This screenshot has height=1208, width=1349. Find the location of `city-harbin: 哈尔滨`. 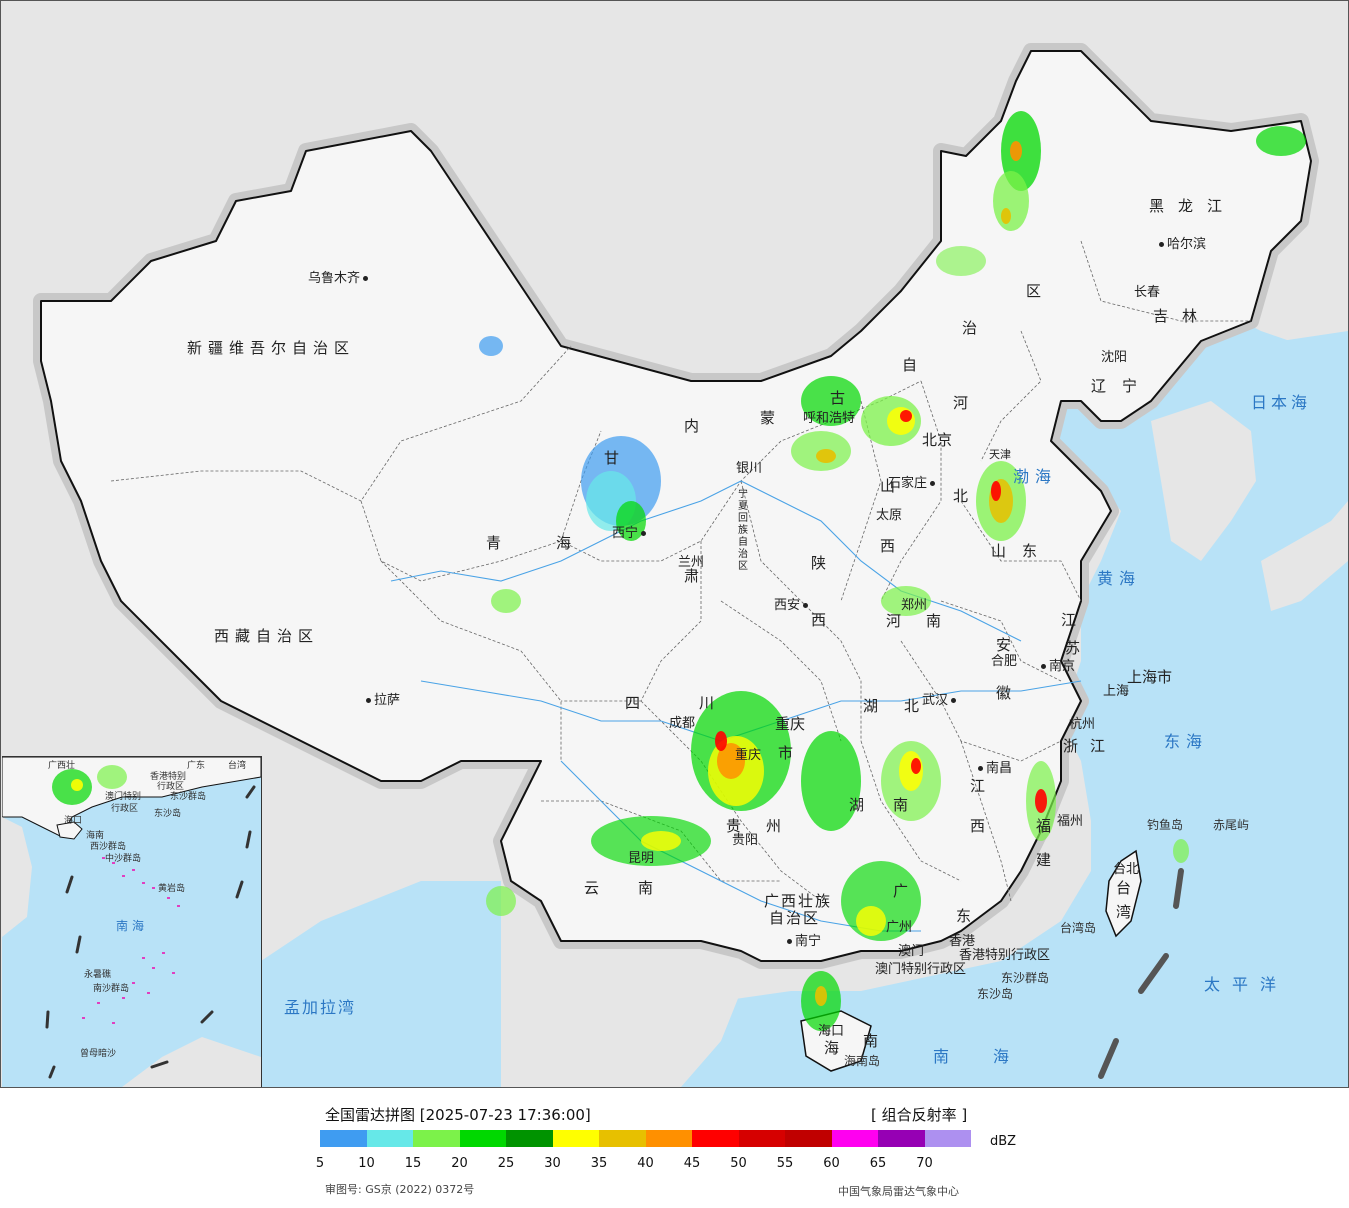

city-harbin: 哈尔滨 is located at coordinates (1182, 244).